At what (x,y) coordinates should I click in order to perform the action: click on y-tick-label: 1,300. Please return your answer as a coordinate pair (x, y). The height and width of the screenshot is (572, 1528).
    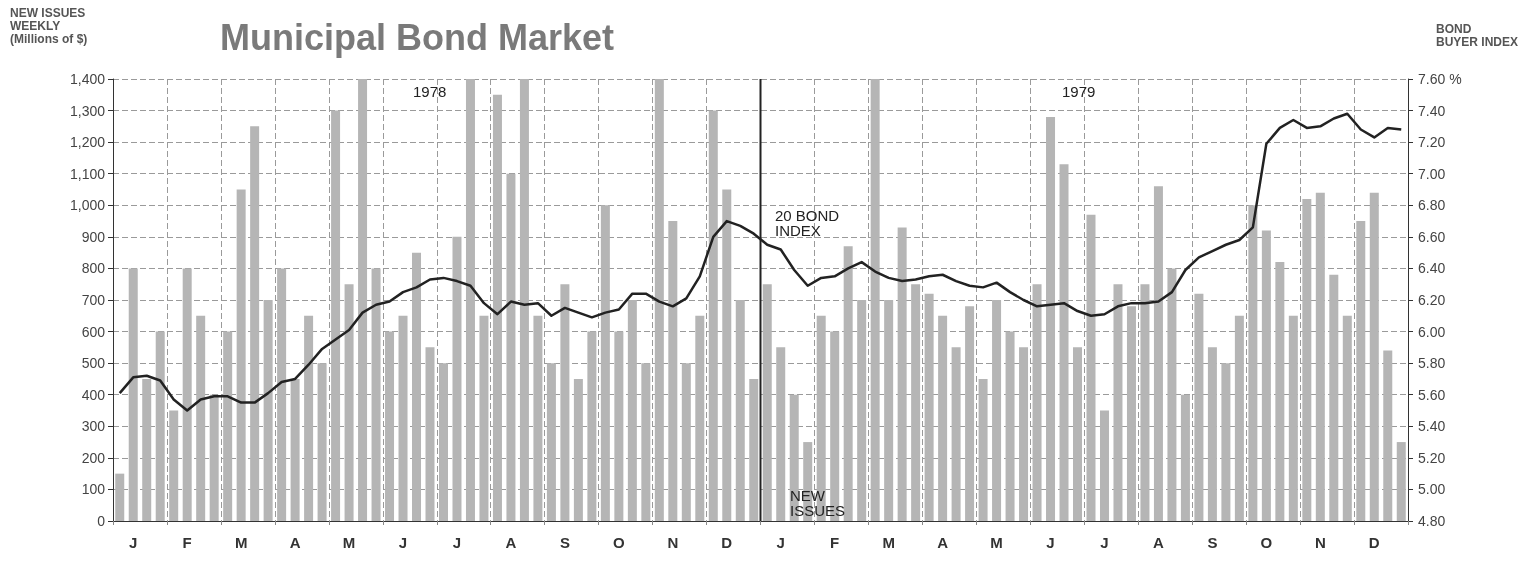
    Looking at the image, I should click on (87, 110).